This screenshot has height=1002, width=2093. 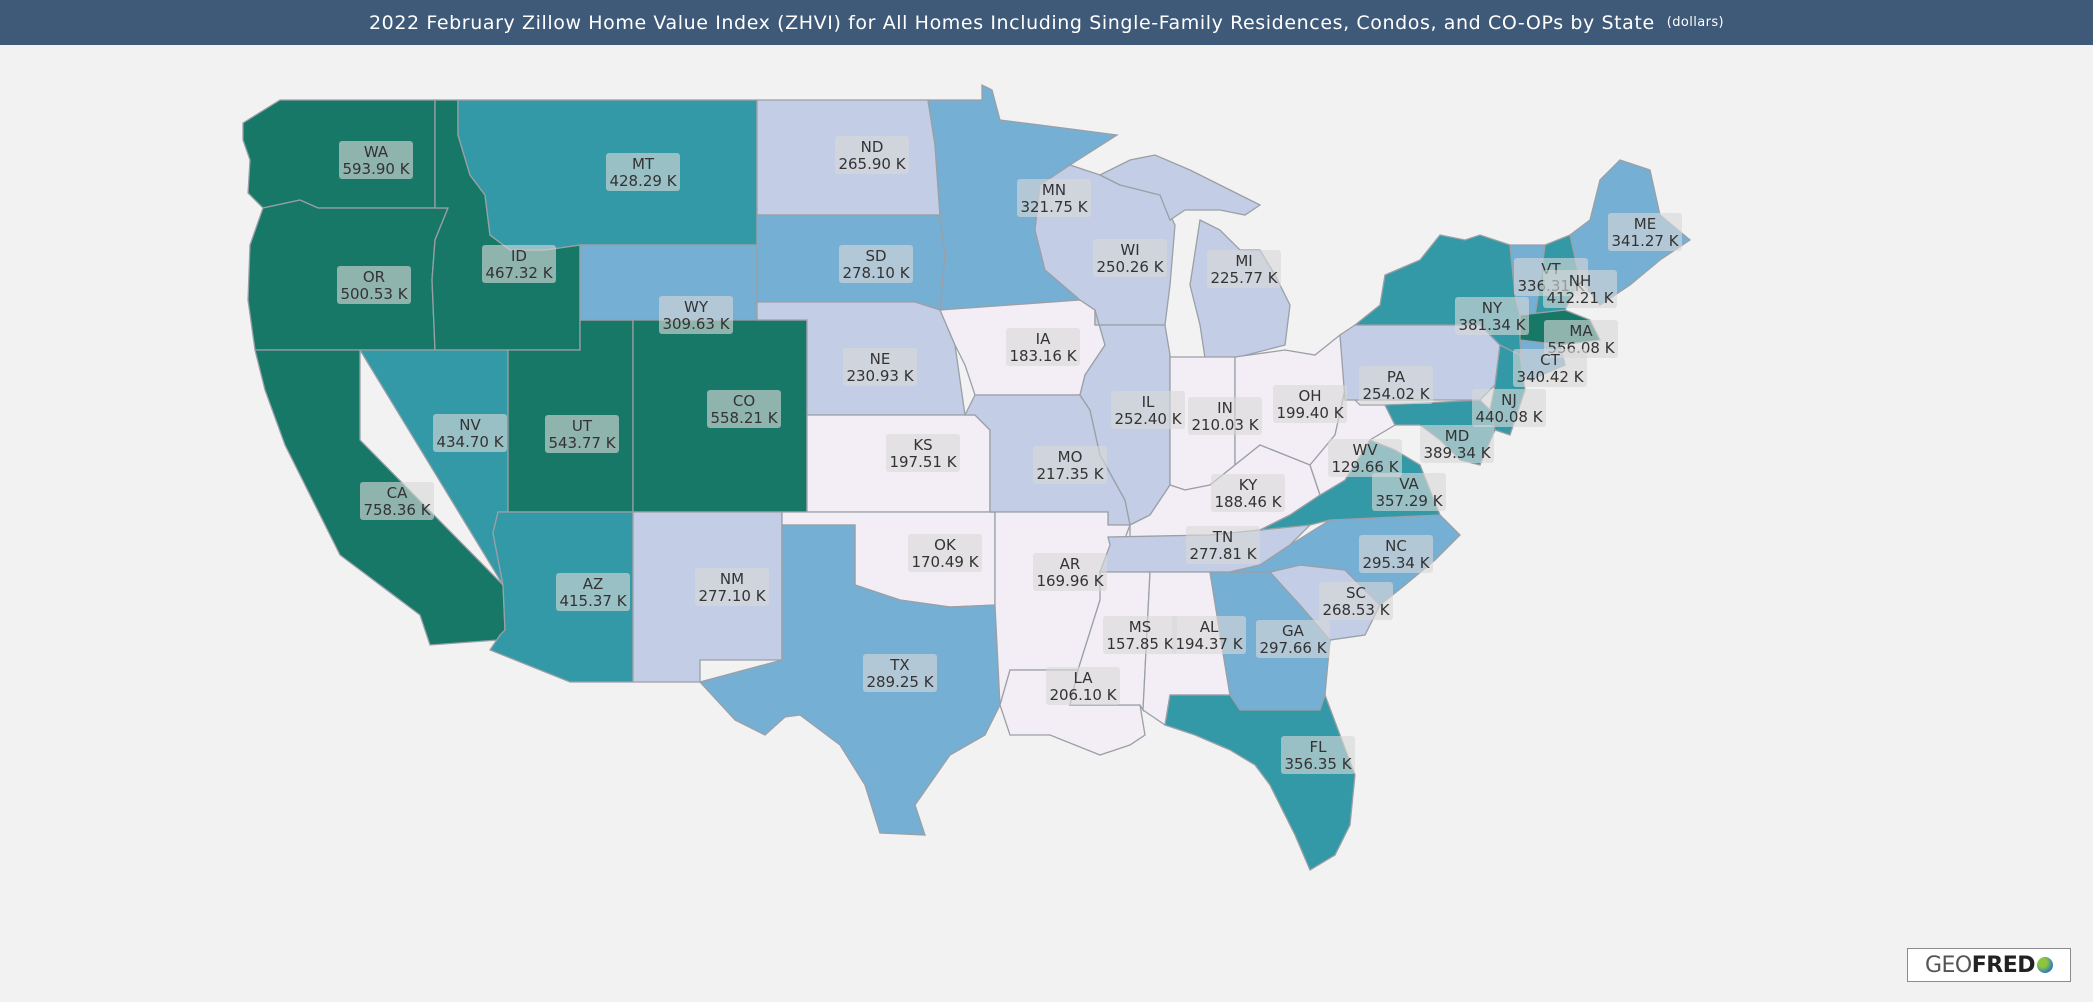 What do you see at coordinates (519, 273) in the screenshot?
I see `state-value: 467.32 K` at bounding box center [519, 273].